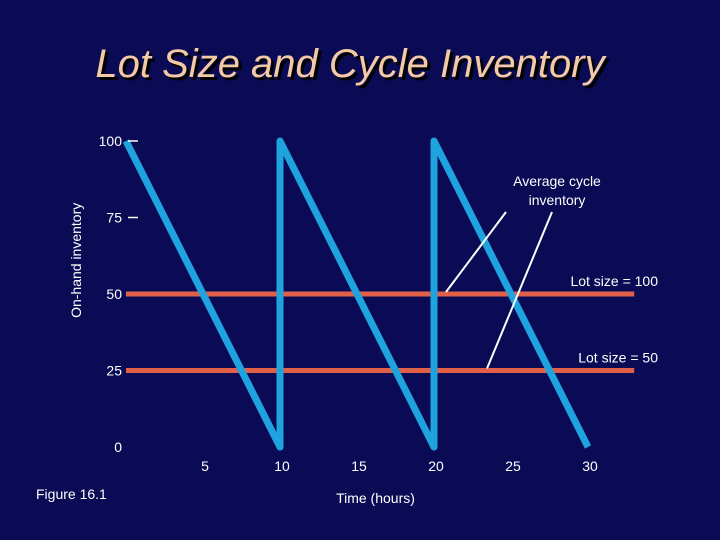 This screenshot has width=720, height=540. I want to click on y-tick-label-0: 0, so click(118, 447).